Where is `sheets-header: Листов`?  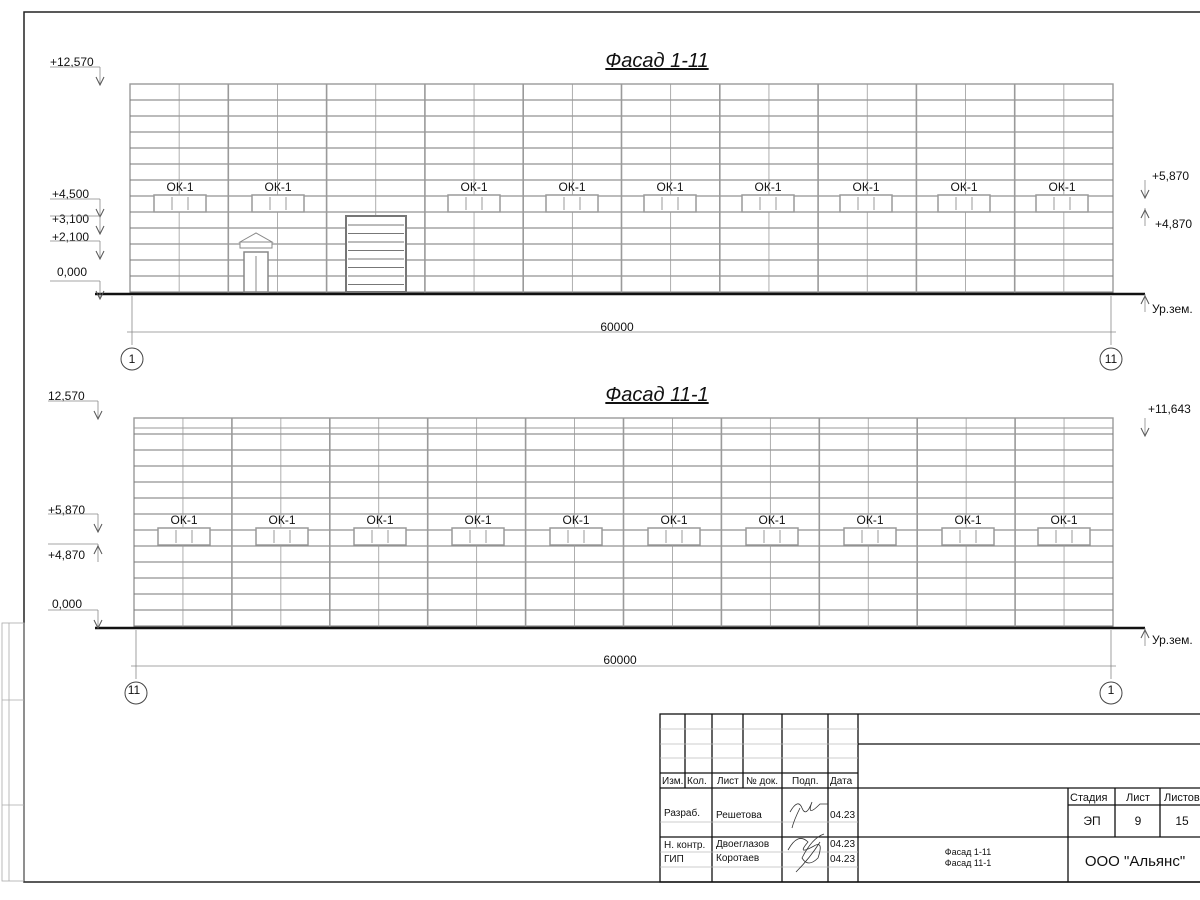
sheets-header: Листов is located at coordinates (1182, 798).